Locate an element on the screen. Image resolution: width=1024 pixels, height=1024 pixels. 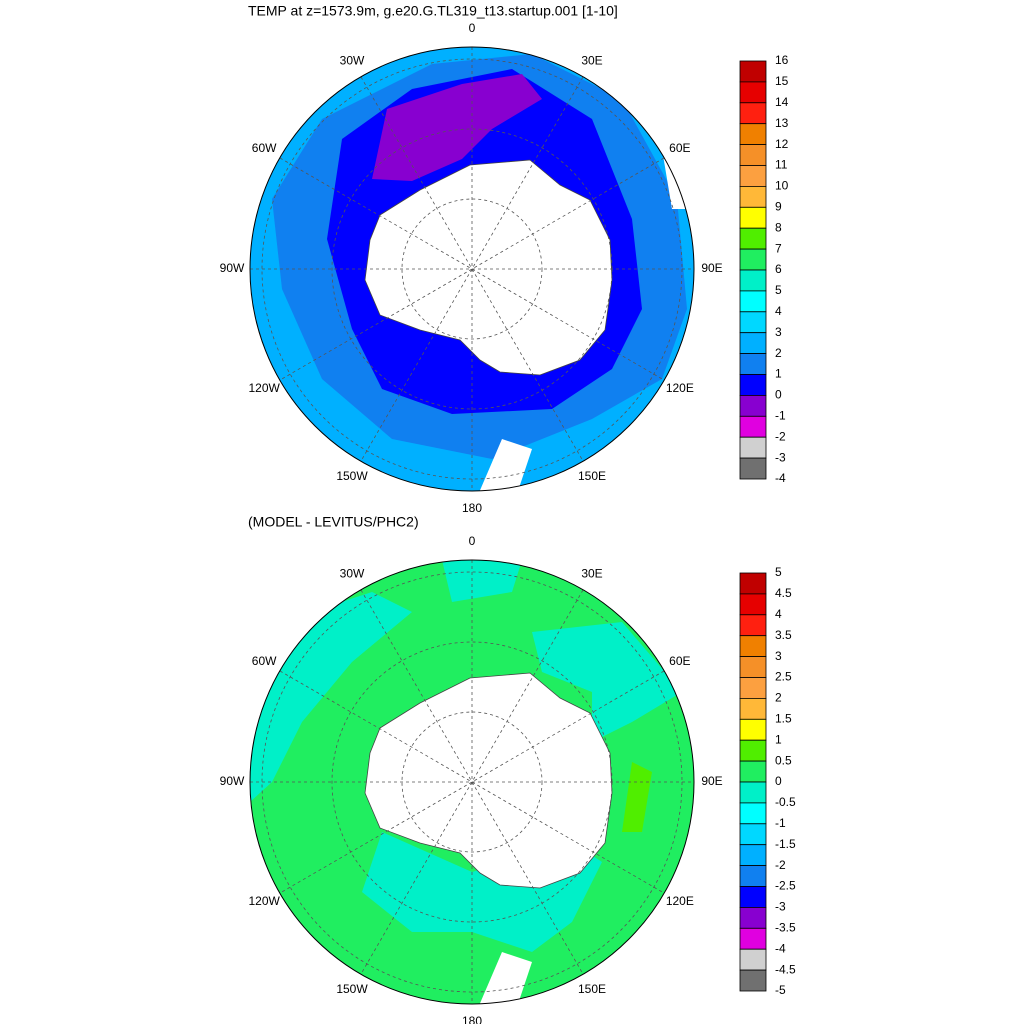
colorbar-label: 6 is located at coordinates (778, 269).